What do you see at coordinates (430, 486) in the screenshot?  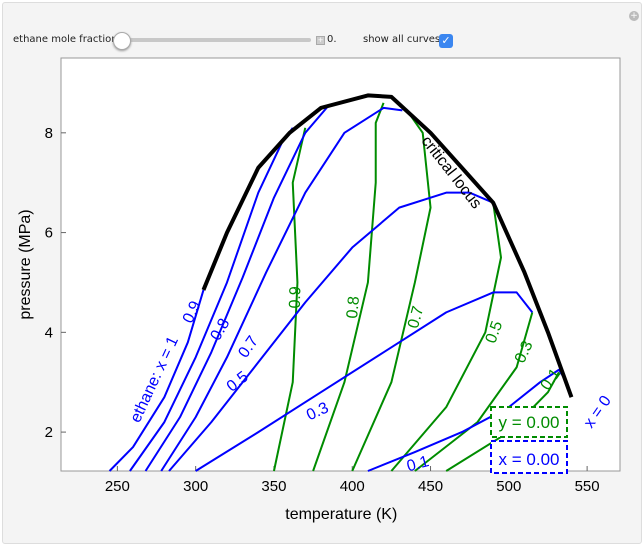 I see `x-tick-label: 450` at bounding box center [430, 486].